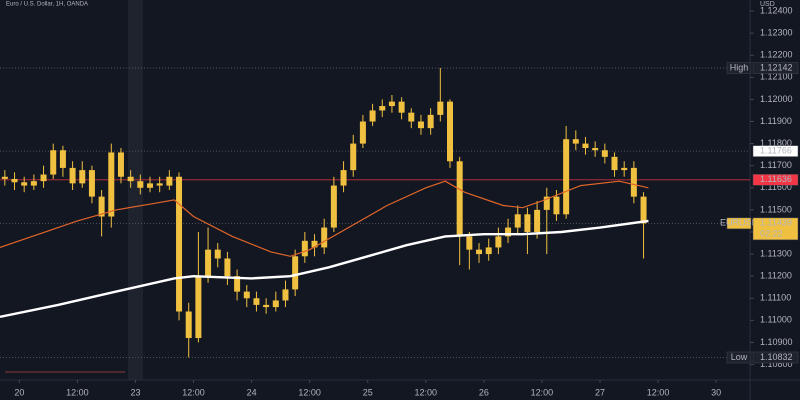 The height and width of the screenshot is (400, 800). I want to click on price-tag-label: EURUSD, so click(739, 223).